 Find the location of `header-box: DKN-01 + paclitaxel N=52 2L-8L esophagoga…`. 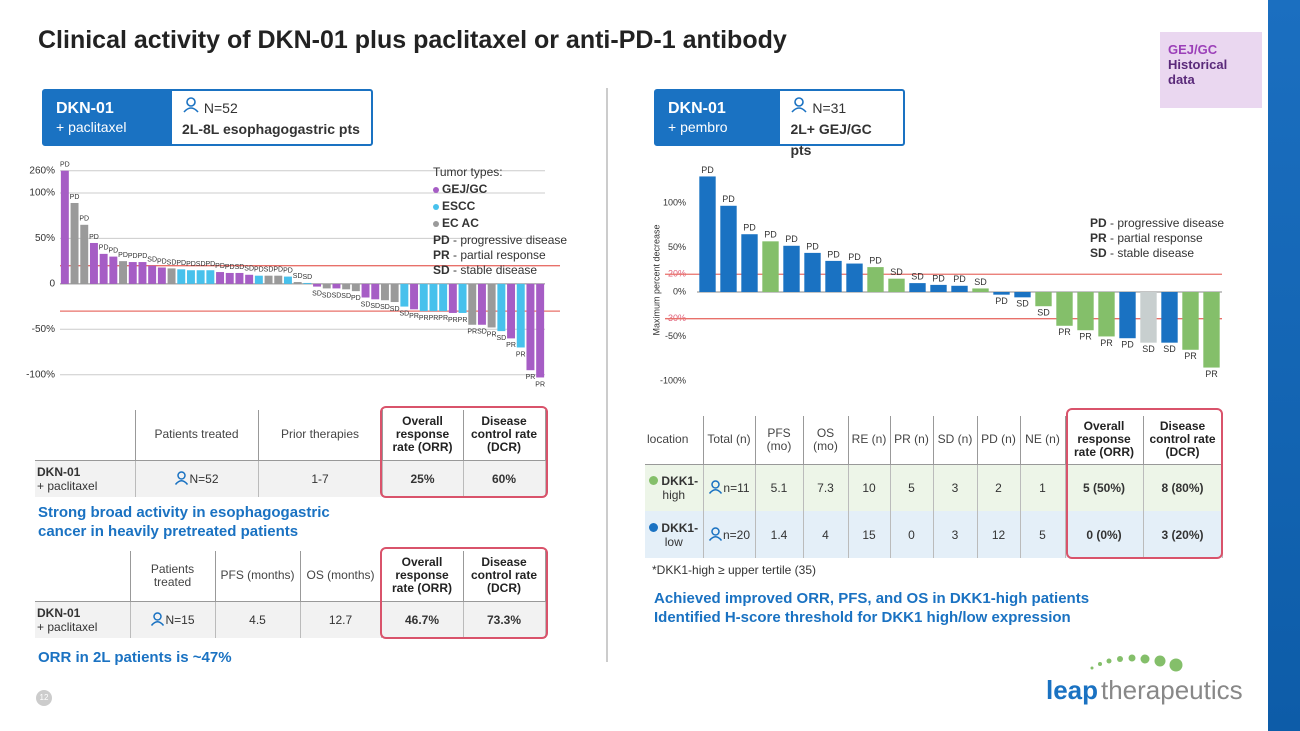

header-box: DKN-01 + paclitaxel N=52 2L-8L esophagoga… is located at coordinates (207, 117).